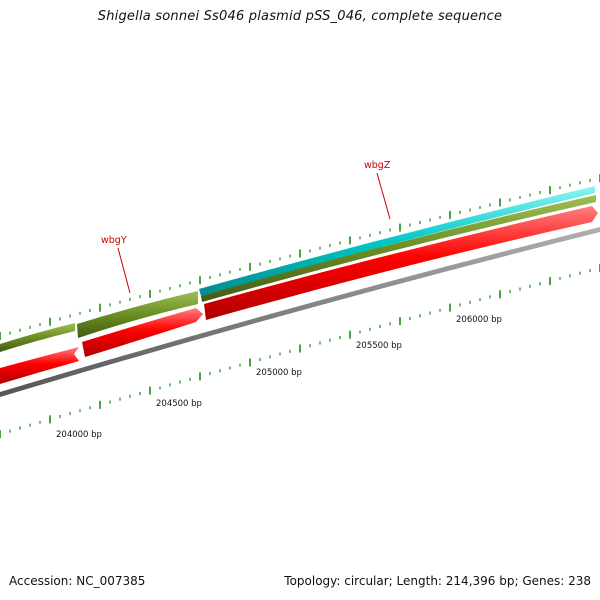  What do you see at coordinates (383, 196) in the screenshot?
I see `gene-label-leader-wbgZ` at bounding box center [383, 196].